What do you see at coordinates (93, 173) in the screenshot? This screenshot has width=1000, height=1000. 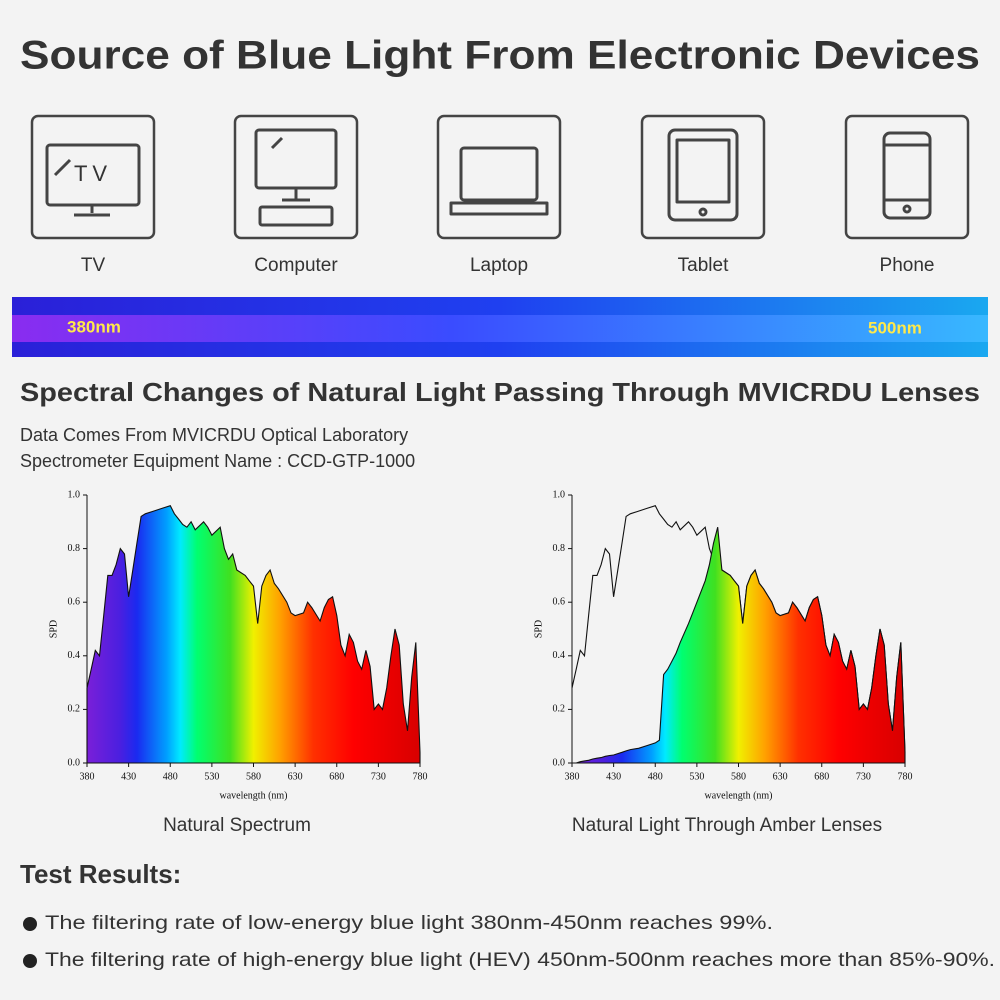 I see `tv-icon-text: TV` at bounding box center [93, 173].